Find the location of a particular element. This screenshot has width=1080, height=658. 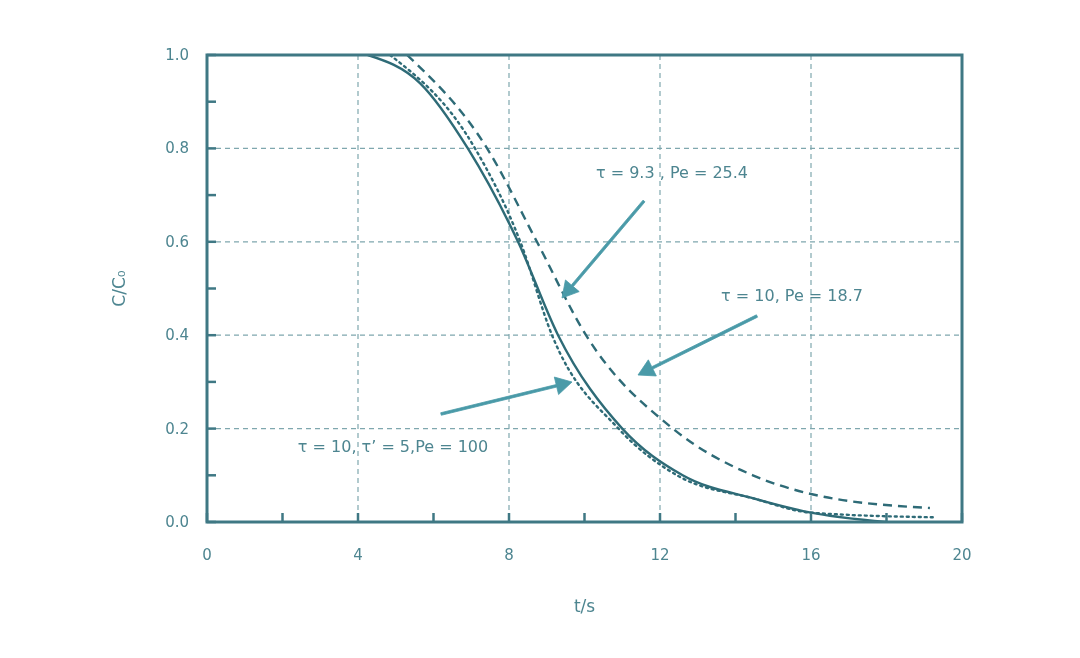

y-axis-title: C/C₀ is located at coordinates (119, 288).